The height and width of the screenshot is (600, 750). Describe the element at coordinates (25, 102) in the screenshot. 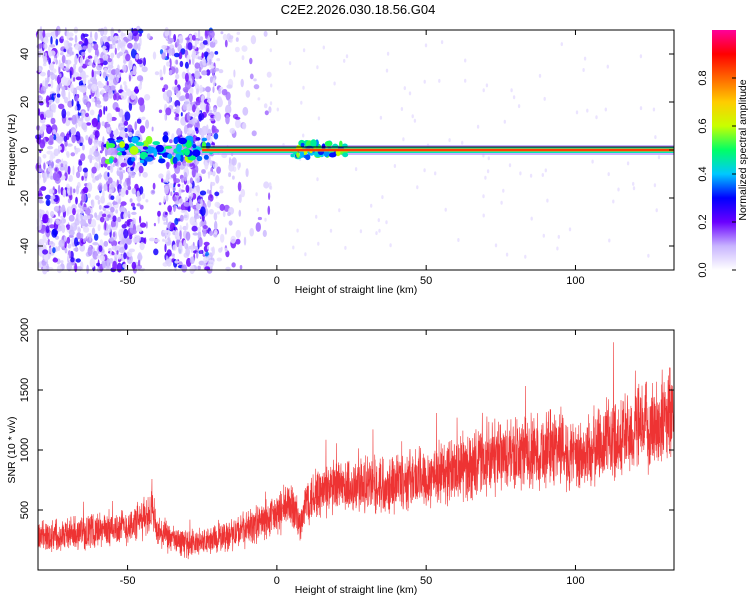

I see `y-tick-label: 20` at that location.